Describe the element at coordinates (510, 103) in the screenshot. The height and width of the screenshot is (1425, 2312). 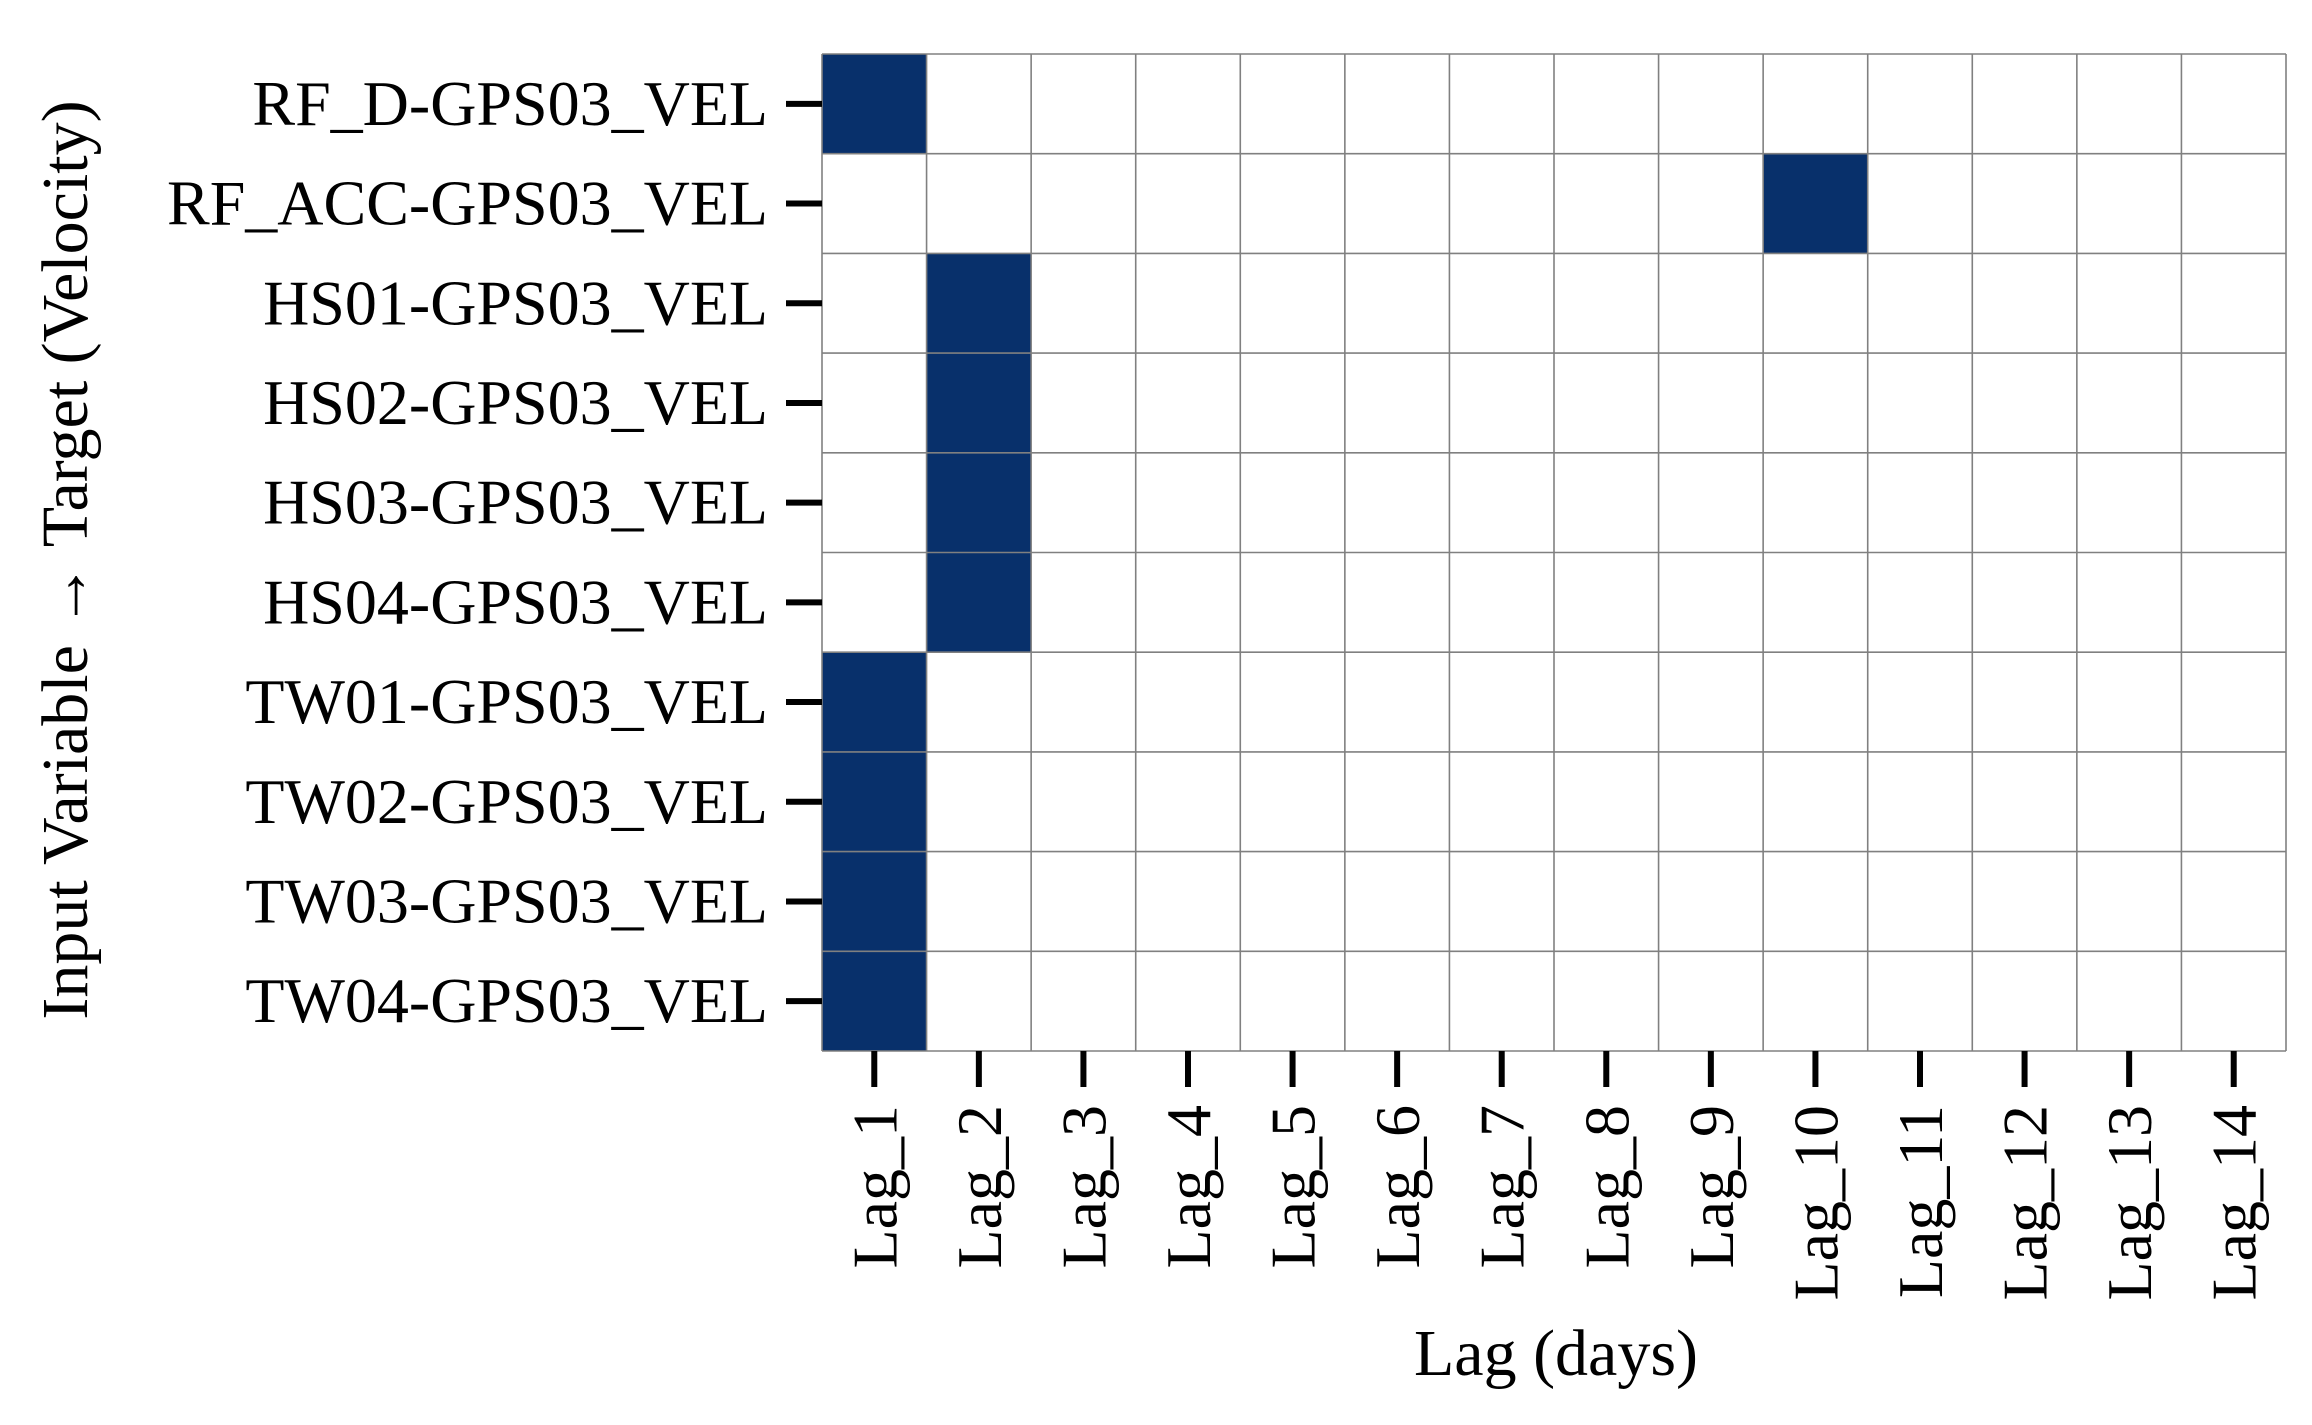
I see `y-tick-label: RF_D-GPS03_VEL` at that location.